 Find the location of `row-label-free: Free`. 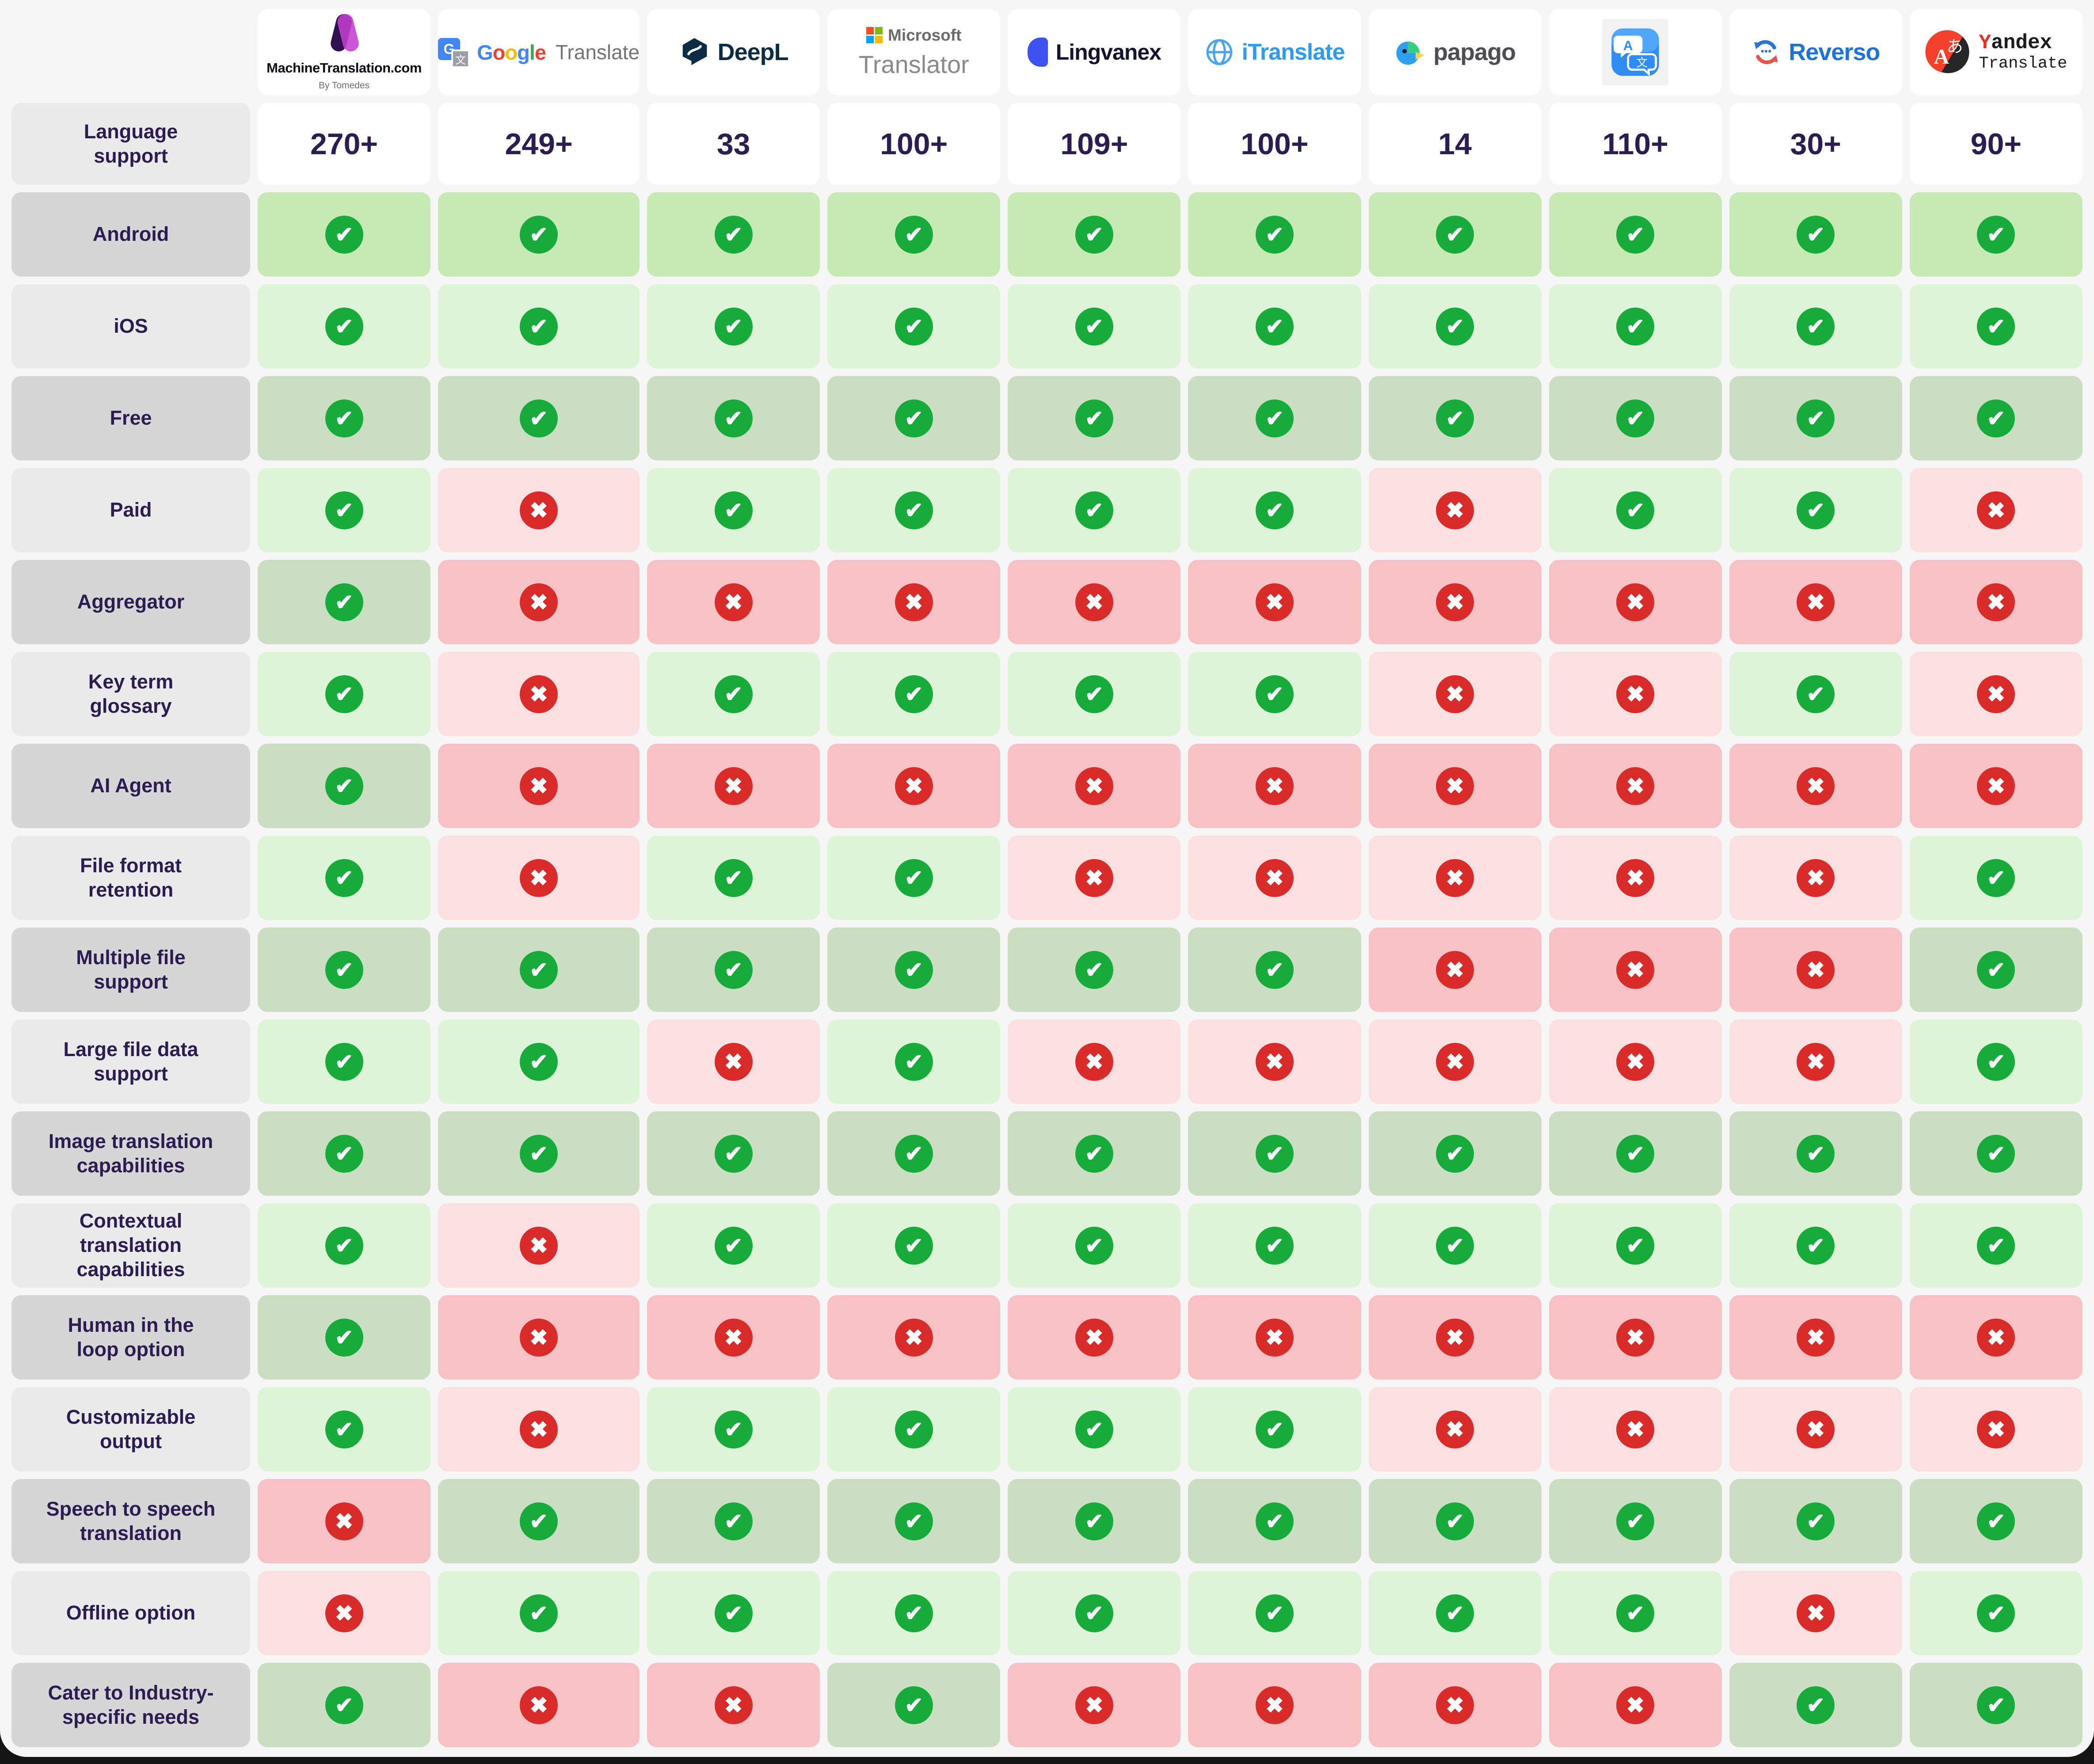

row-label-free: Free is located at coordinates (130, 418).